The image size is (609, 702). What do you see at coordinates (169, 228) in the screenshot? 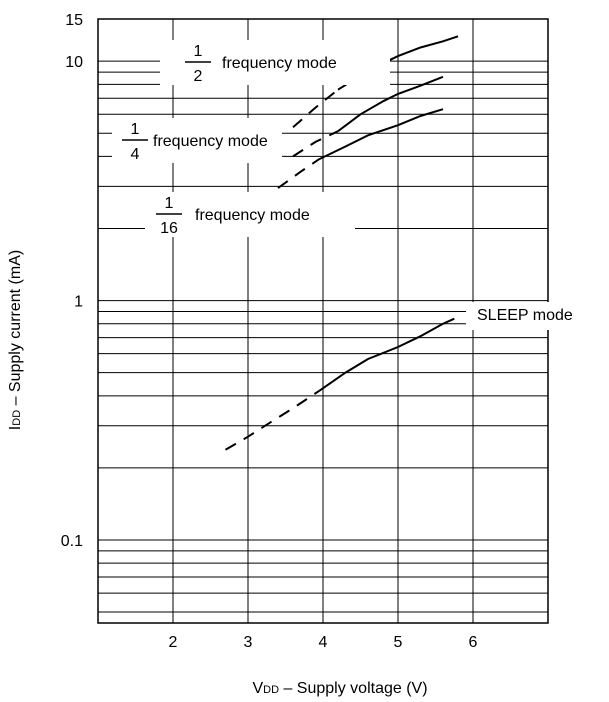
I see `fraction-denominator: 16` at bounding box center [169, 228].